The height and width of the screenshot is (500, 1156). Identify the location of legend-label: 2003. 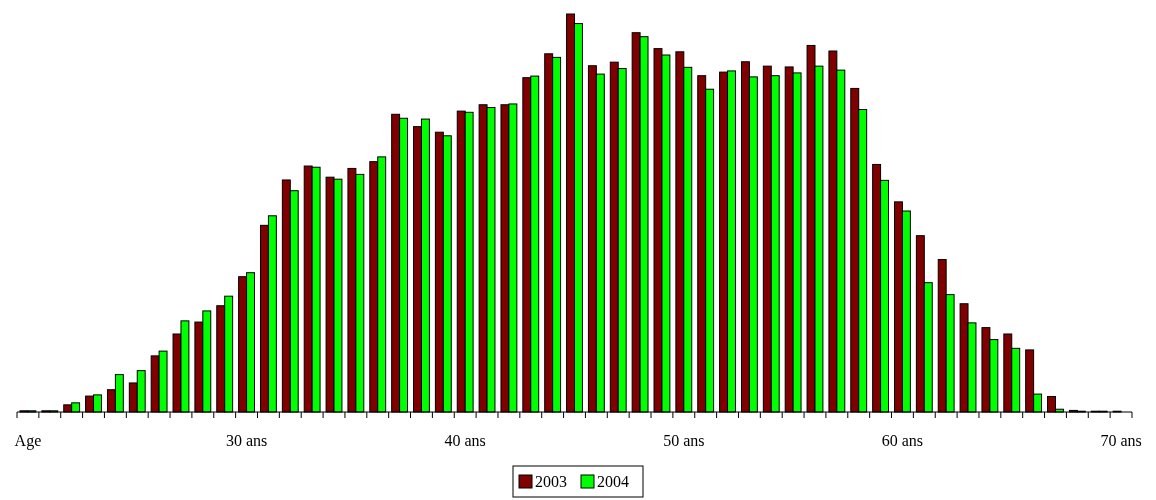
(551, 481).